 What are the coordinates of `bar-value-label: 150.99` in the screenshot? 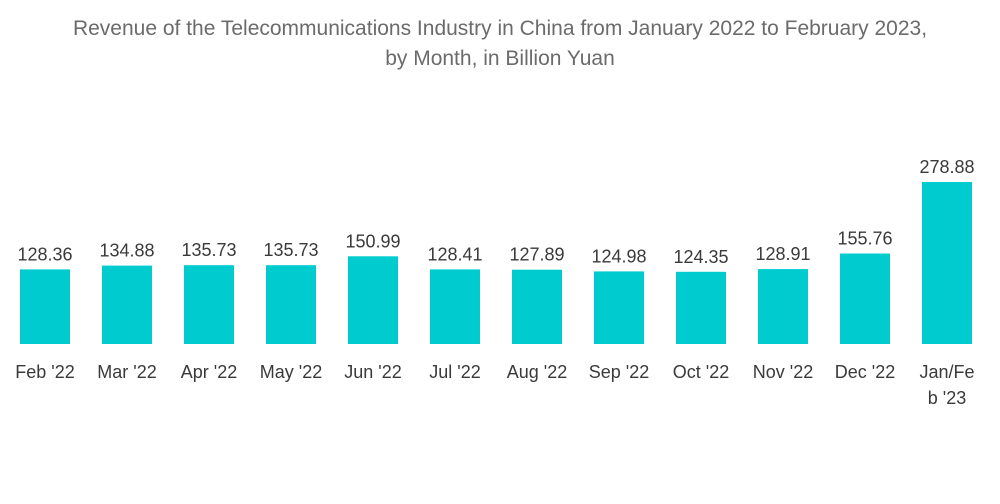 It's located at (372, 241).